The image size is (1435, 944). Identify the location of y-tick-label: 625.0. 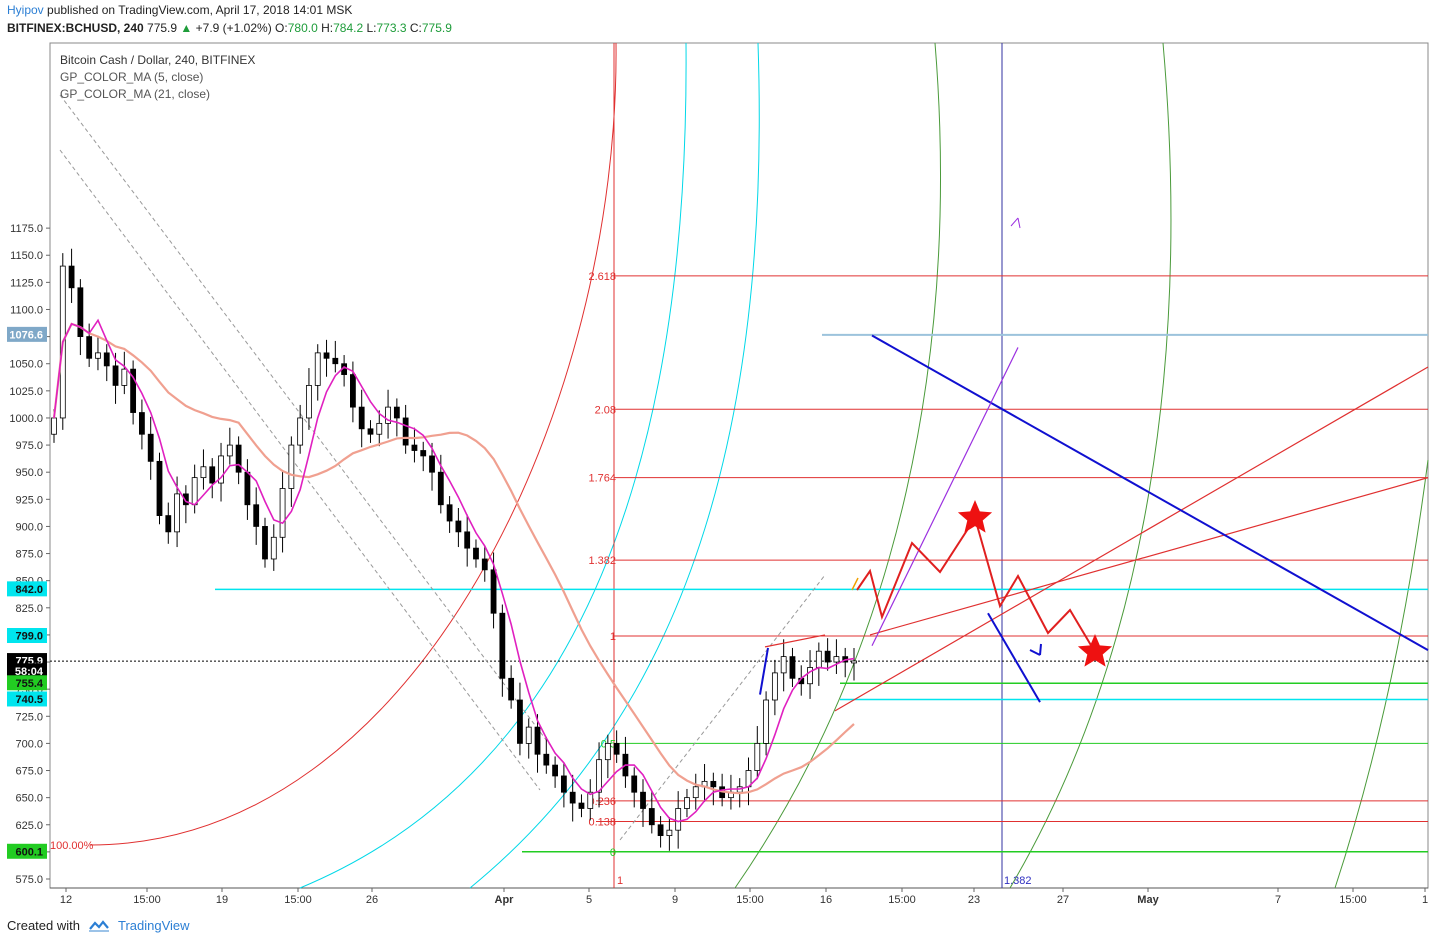
(29, 826).